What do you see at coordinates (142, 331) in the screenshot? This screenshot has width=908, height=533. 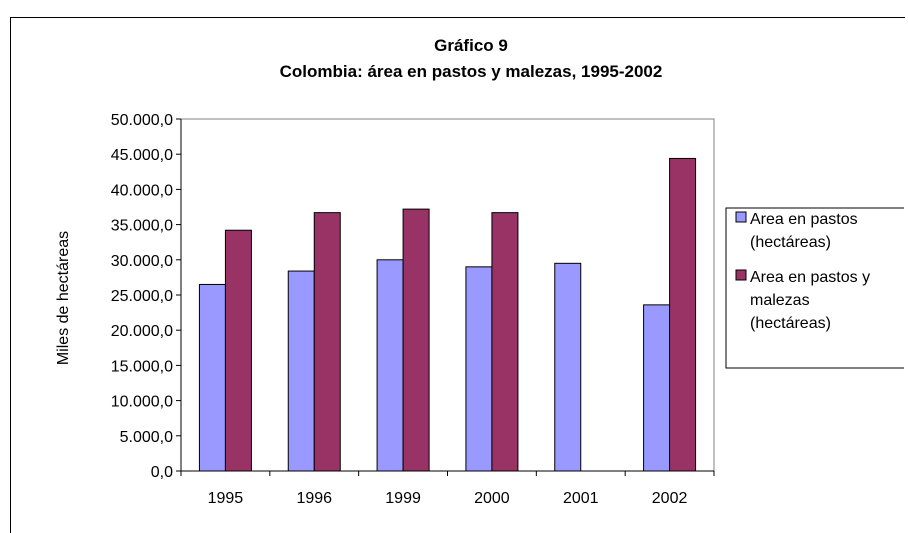 I see `y-tick-label: 20.000,0` at bounding box center [142, 331].